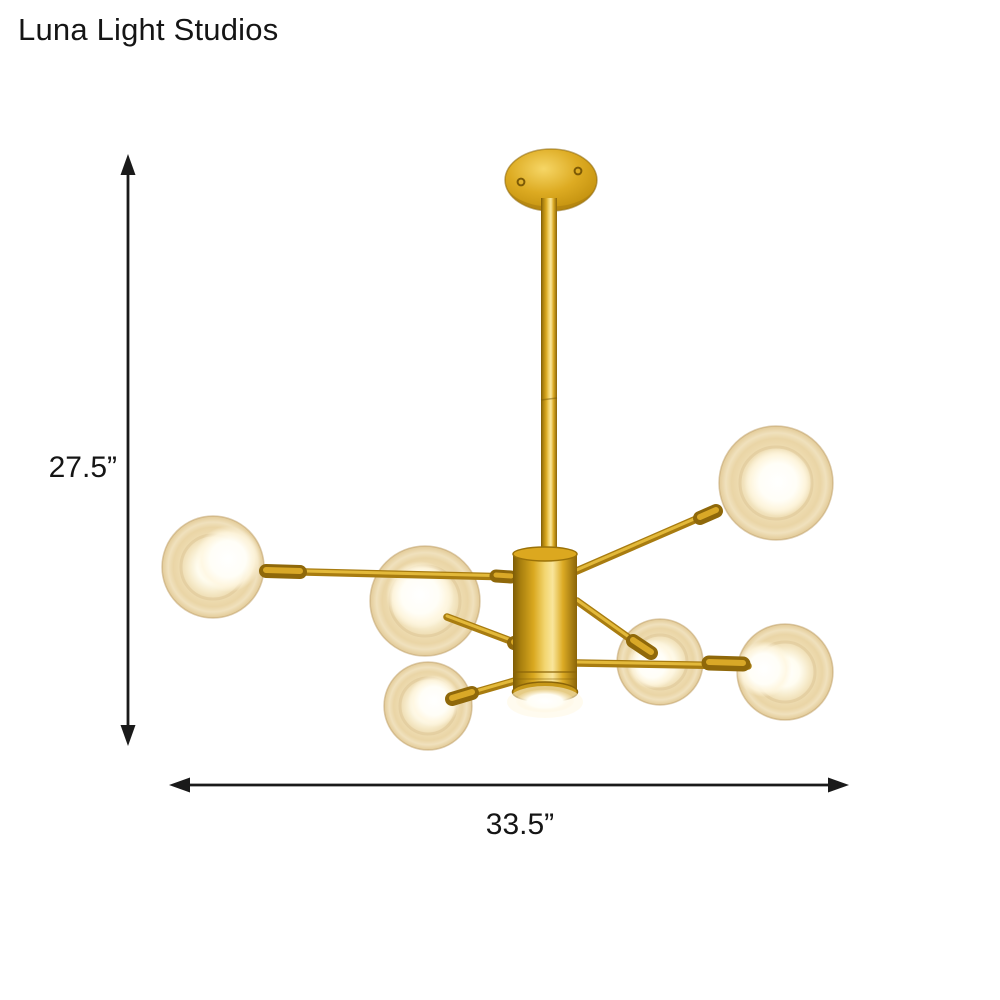 This screenshot has height=1000, width=1000. Describe the element at coordinates (545, 632) in the screenshot. I see `hub-cylinder` at that location.